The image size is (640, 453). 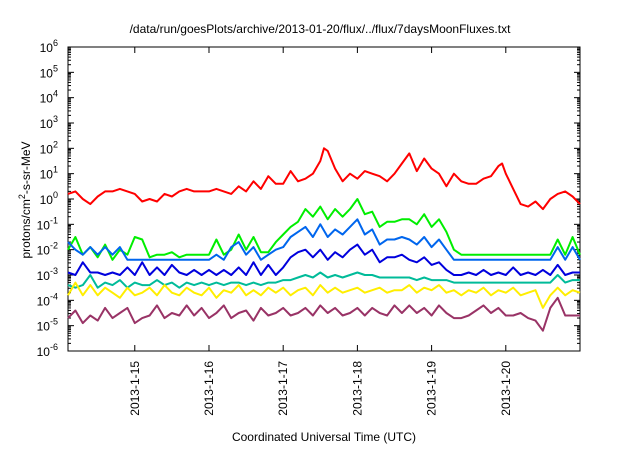 I want to click on x-tick-label: 2013-1-16, so click(x=209, y=388).